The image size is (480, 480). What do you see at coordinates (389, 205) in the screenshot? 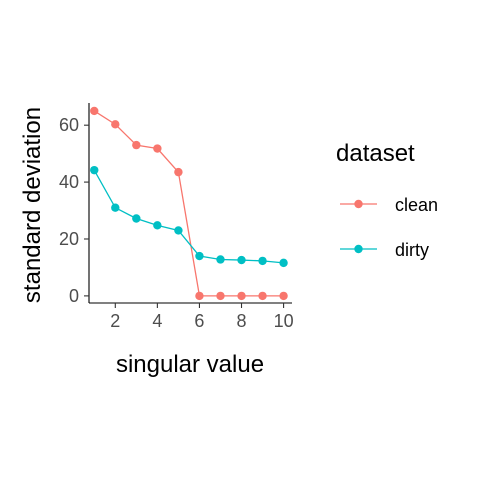
I see `legend-item-clean: clean` at bounding box center [389, 205].